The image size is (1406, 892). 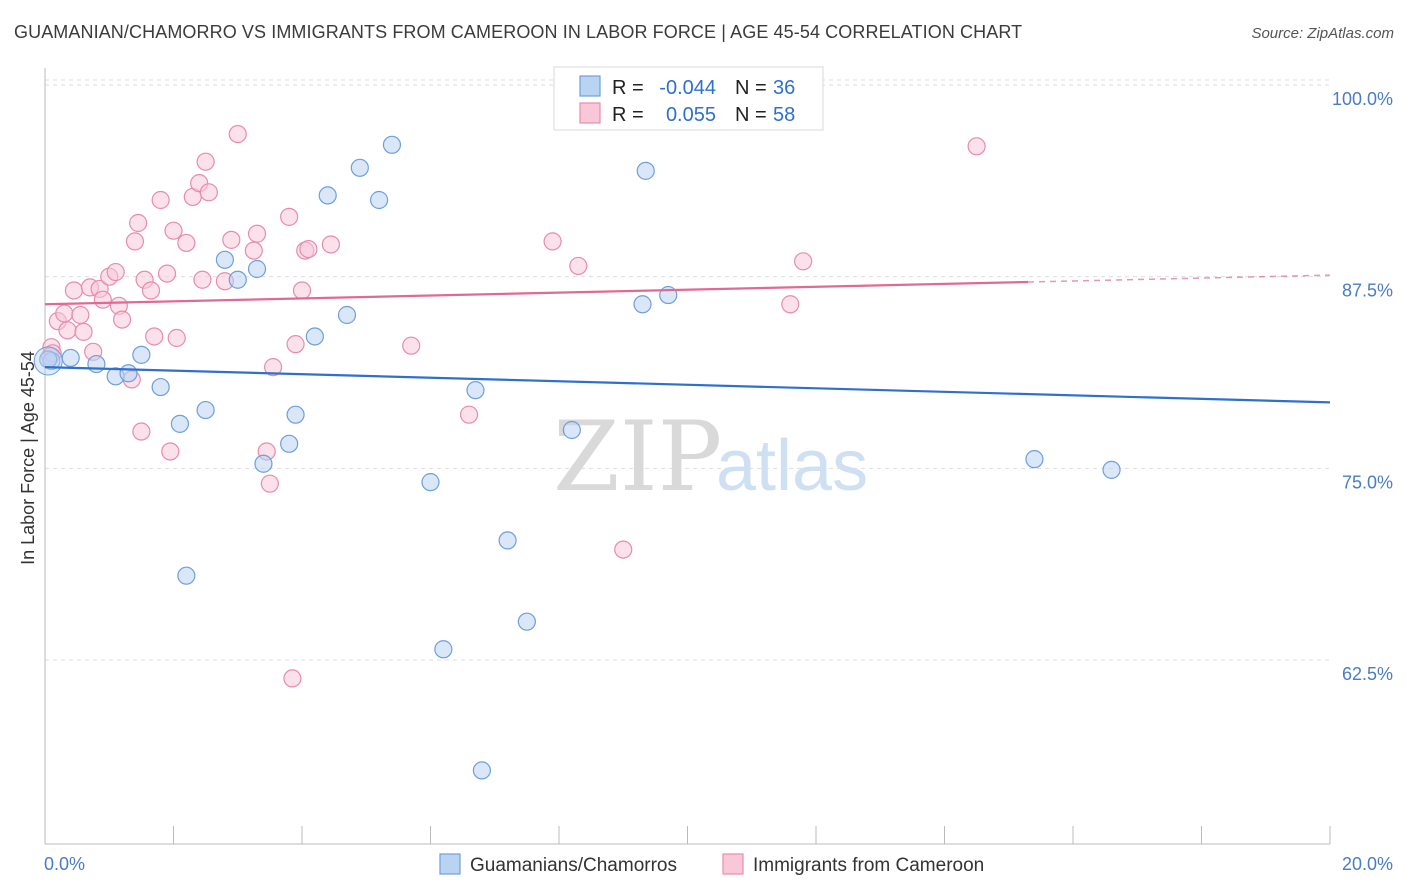 What do you see at coordinates (751, 115) in the screenshot?
I see `legend-n-label-2: N =` at bounding box center [751, 115].